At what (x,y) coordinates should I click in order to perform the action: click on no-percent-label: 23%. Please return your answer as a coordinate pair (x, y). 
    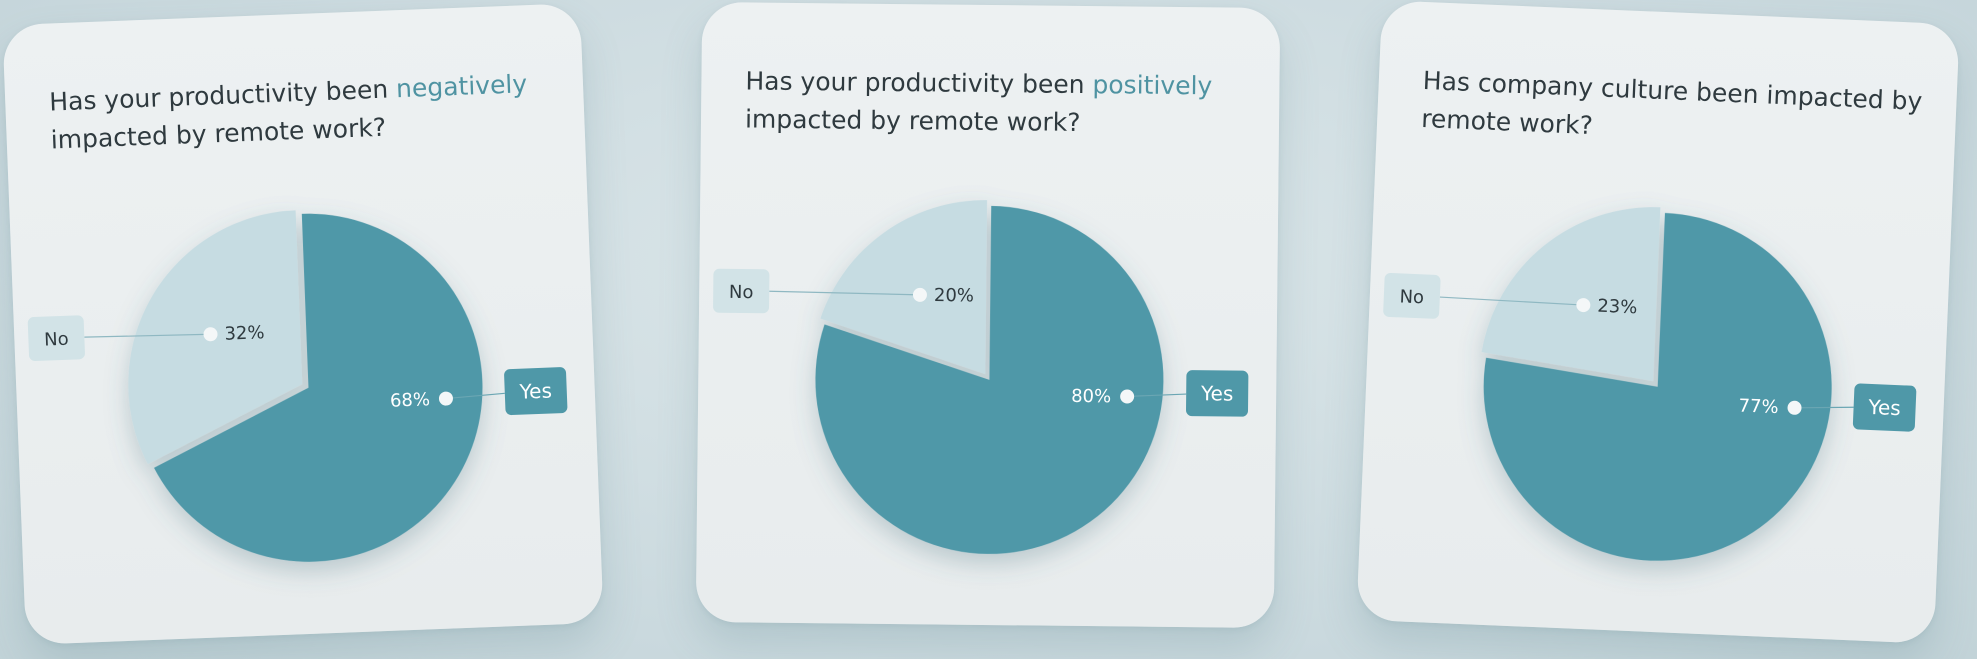
    Looking at the image, I should click on (1617, 307).